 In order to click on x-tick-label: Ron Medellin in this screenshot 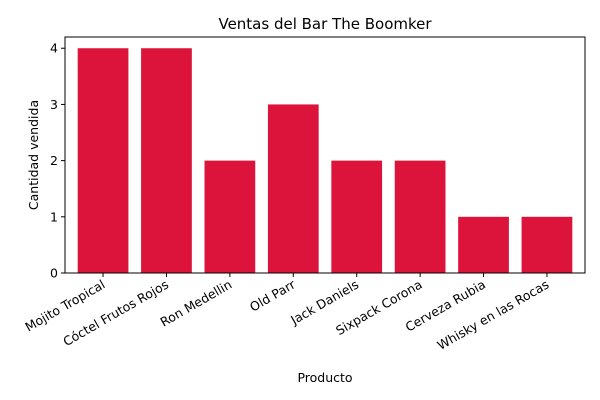, I will do `click(196, 303)`.